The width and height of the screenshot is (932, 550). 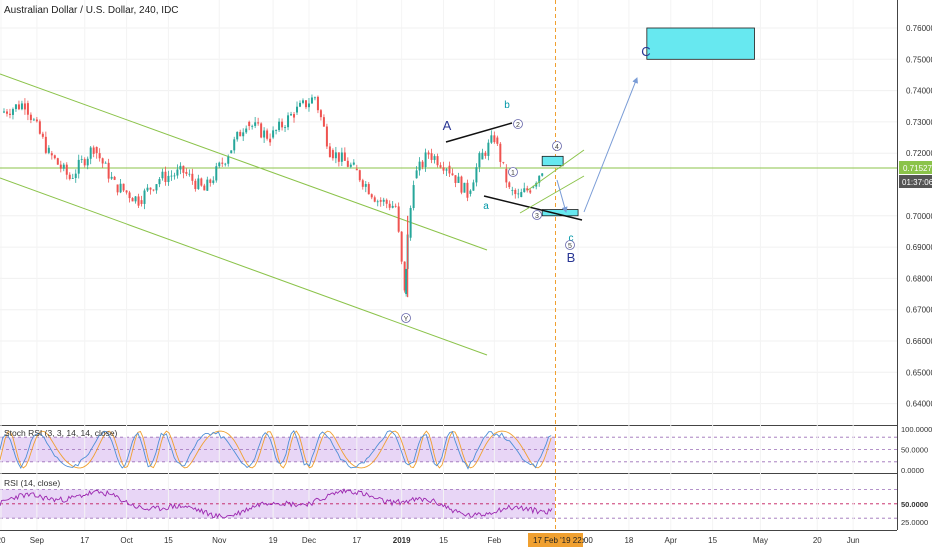 What do you see at coordinates (560, 213) in the screenshot?
I see `target-box-b` at bounding box center [560, 213].